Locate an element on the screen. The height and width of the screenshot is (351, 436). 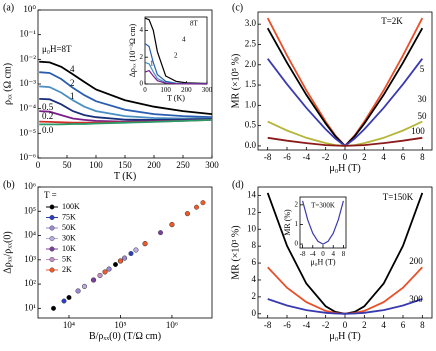
panel-label: (a) is located at coordinates (8, 7).